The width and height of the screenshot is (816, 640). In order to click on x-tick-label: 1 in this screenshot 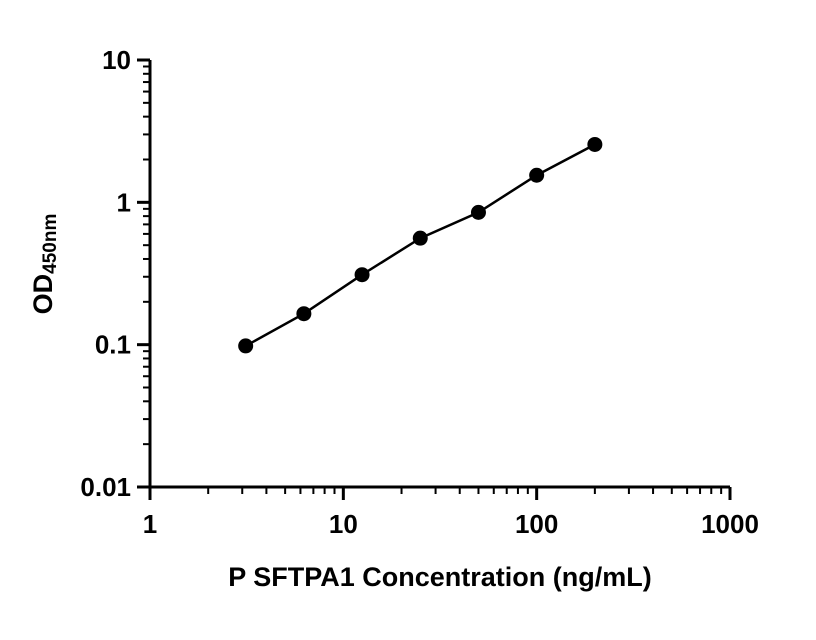, I will do `click(150, 524)`.